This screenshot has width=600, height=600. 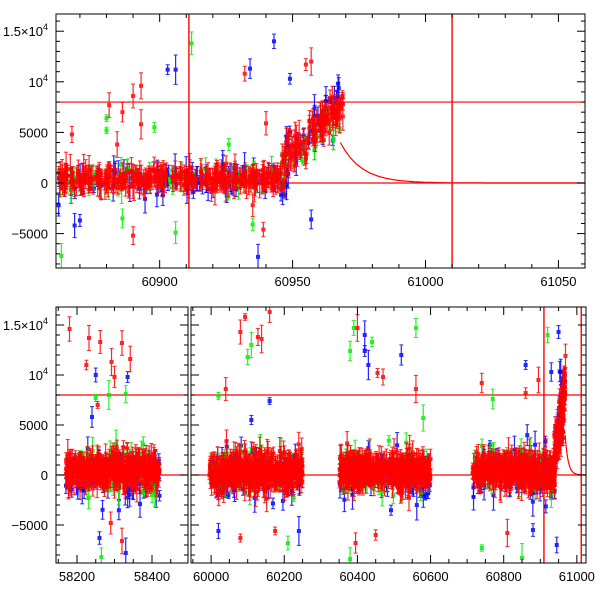 I want to click on y-tick-label-base: 0, so click(x=44, y=183).